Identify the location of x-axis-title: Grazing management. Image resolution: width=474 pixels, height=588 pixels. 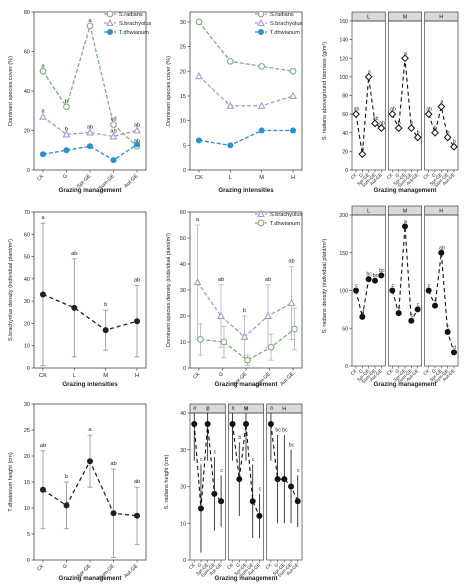
(405, 190).